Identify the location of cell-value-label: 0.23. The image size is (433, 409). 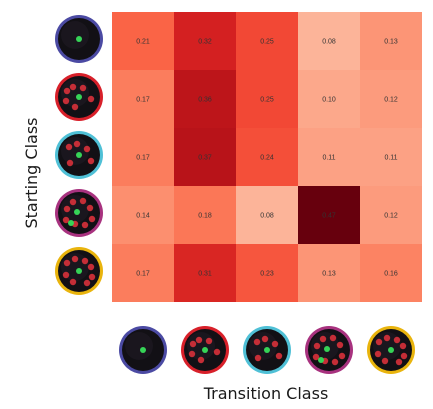
(267, 274).